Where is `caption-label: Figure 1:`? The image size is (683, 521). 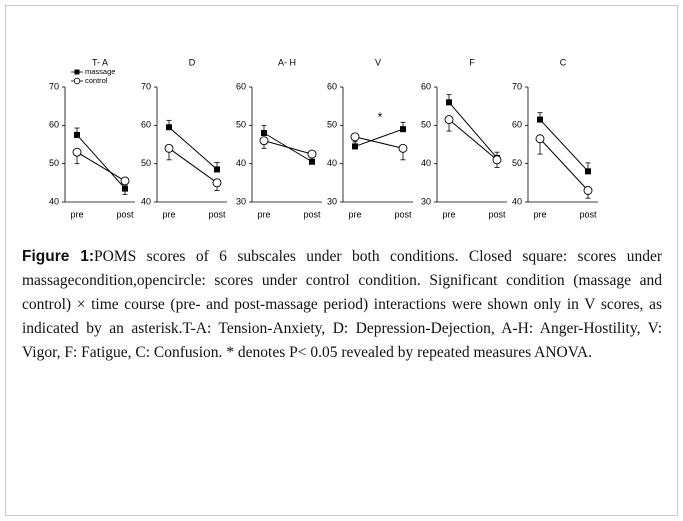 caption-label: Figure 1: is located at coordinates (58, 256).